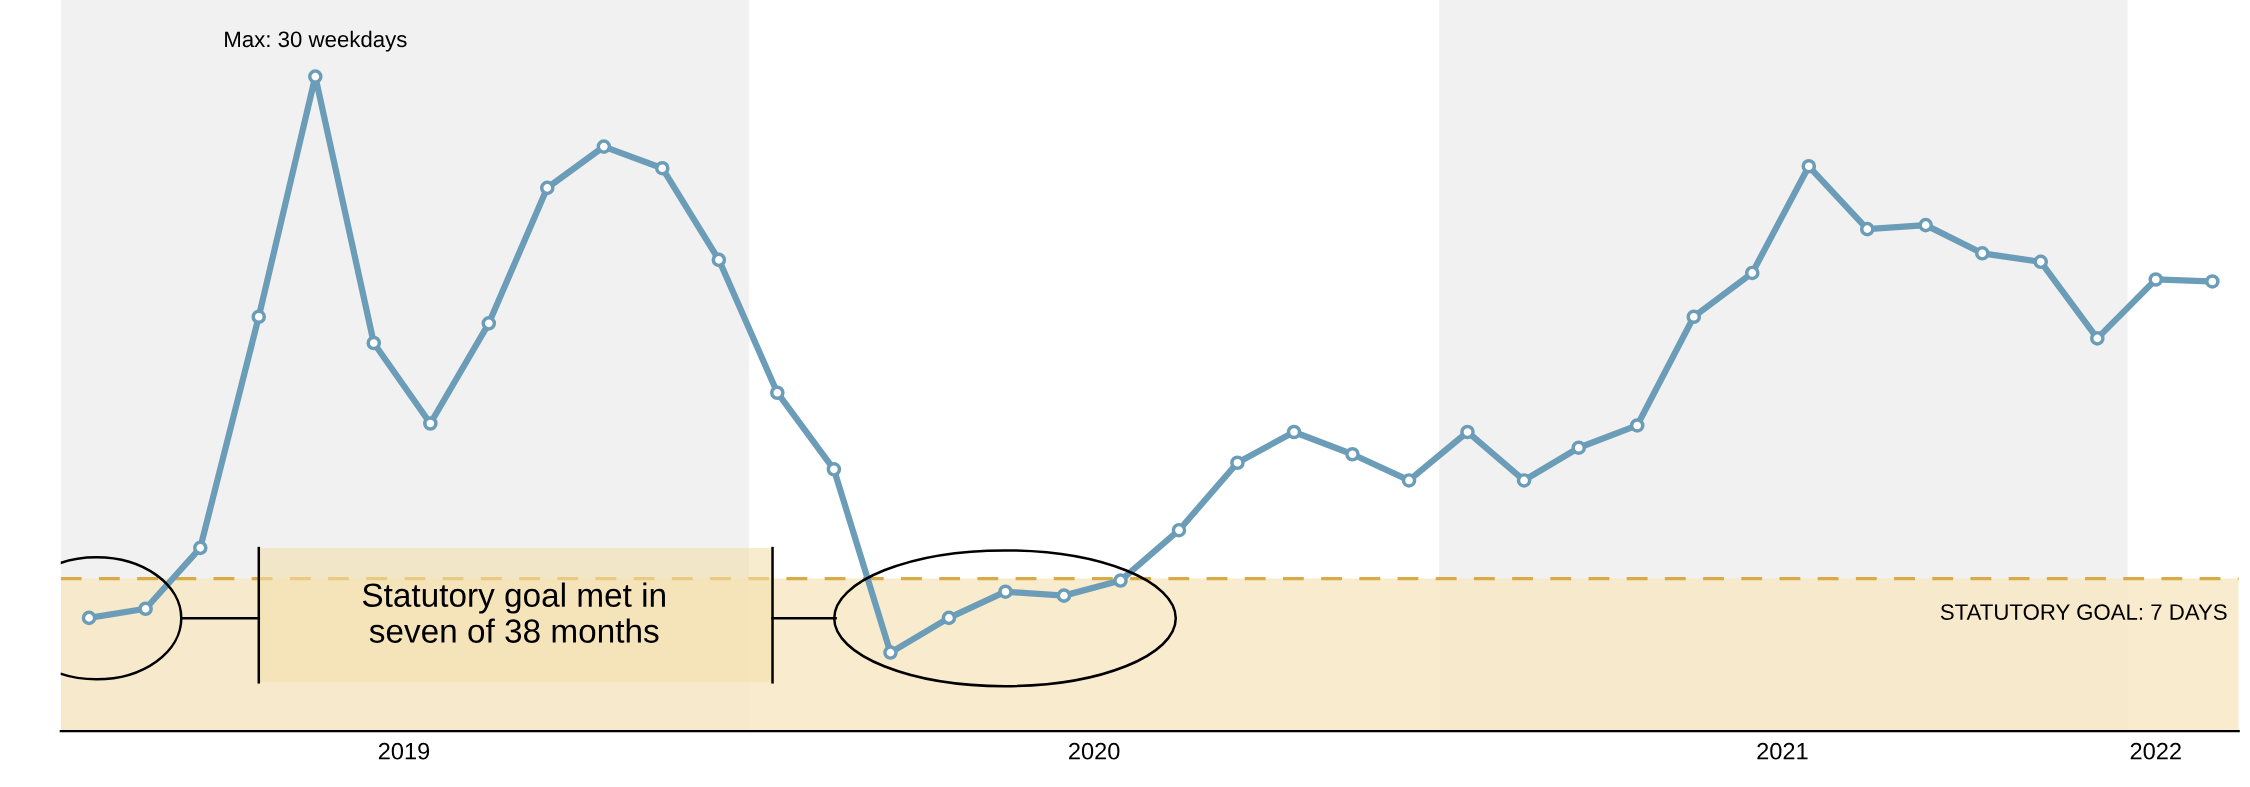 The width and height of the screenshot is (2250, 787). Describe the element at coordinates (1094, 751) in the screenshot. I see `x-tick-label: 2020` at that location.